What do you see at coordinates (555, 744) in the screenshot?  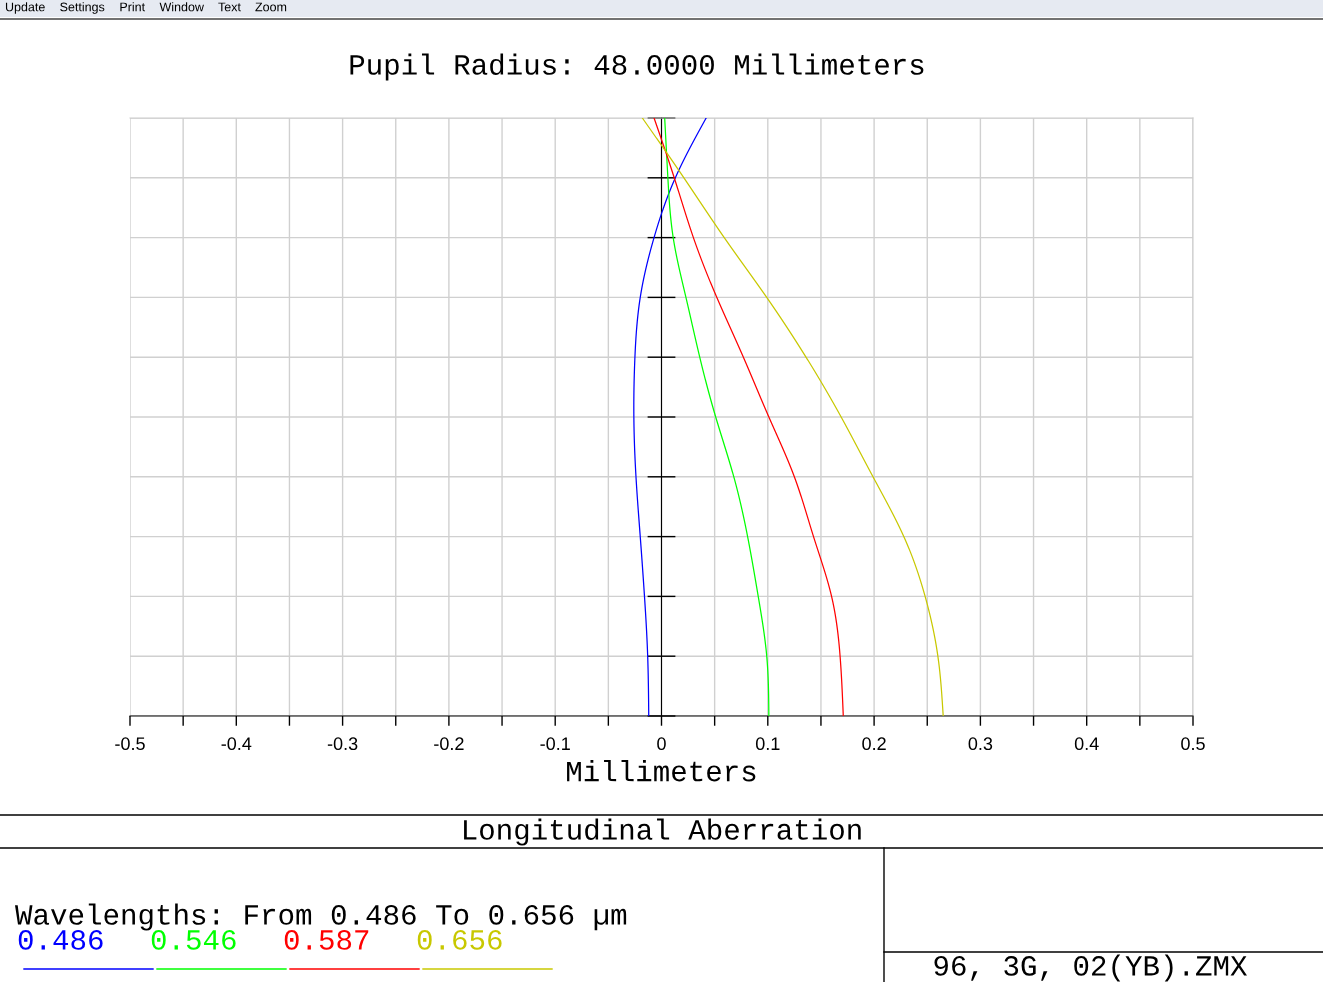 I see `x-tick-label: -0.1` at bounding box center [555, 744].